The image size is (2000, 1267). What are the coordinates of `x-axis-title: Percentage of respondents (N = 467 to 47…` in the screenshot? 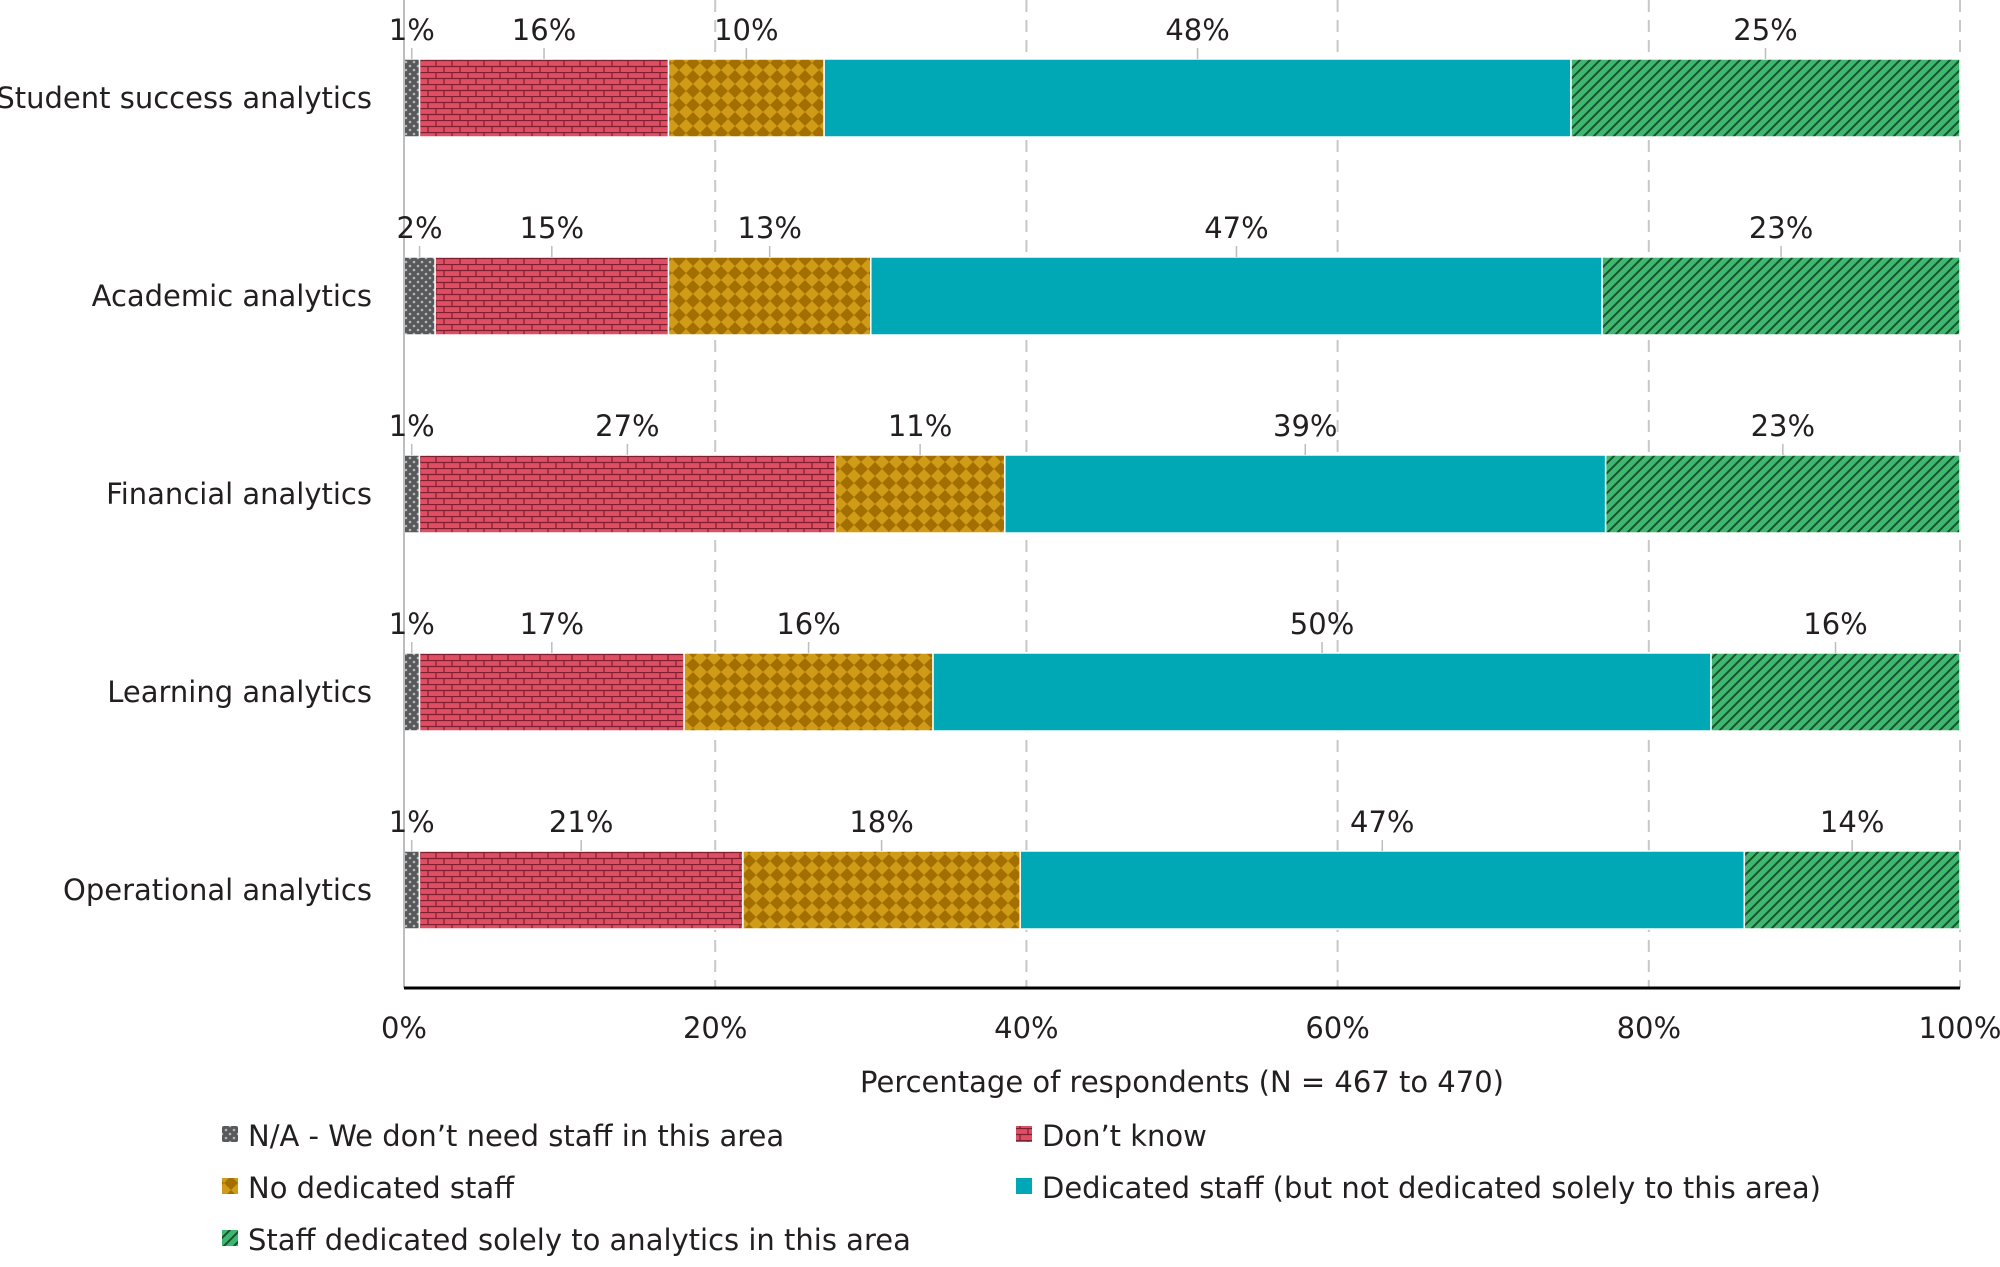 It's located at (1182, 1082).